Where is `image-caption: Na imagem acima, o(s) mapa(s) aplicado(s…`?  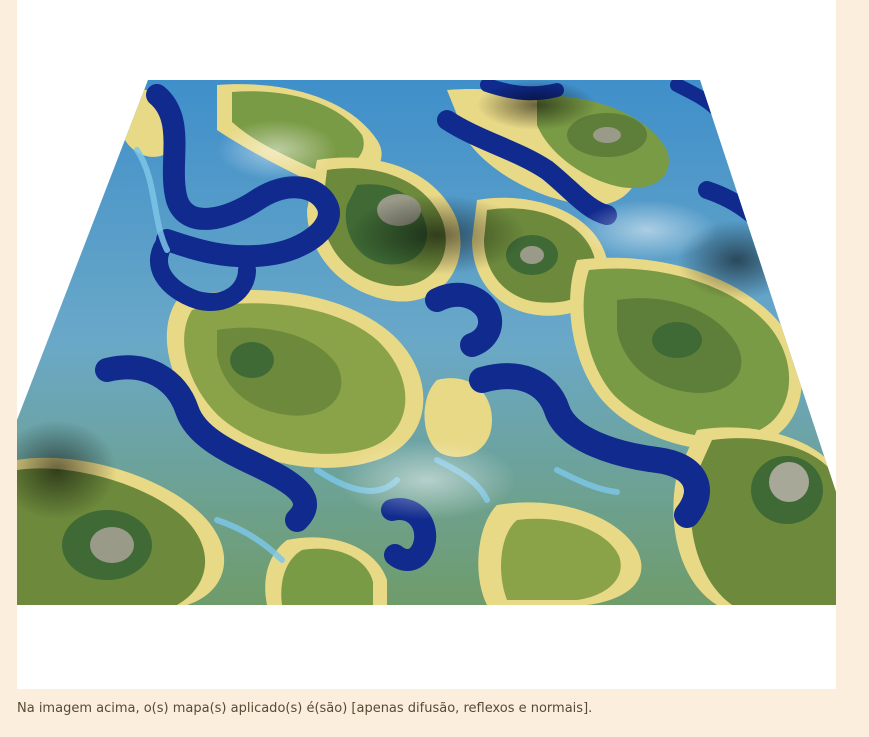 image-caption: Na imagem acima, o(s) mapa(s) aplicado(s… is located at coordinates (305, 708).